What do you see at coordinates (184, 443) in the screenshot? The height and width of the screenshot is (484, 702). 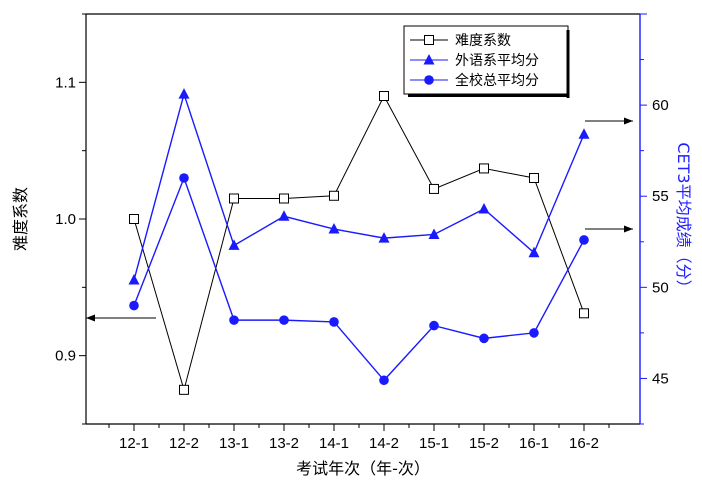 I see `x-tick-label: 12-2` at bounding box center [184, 443].